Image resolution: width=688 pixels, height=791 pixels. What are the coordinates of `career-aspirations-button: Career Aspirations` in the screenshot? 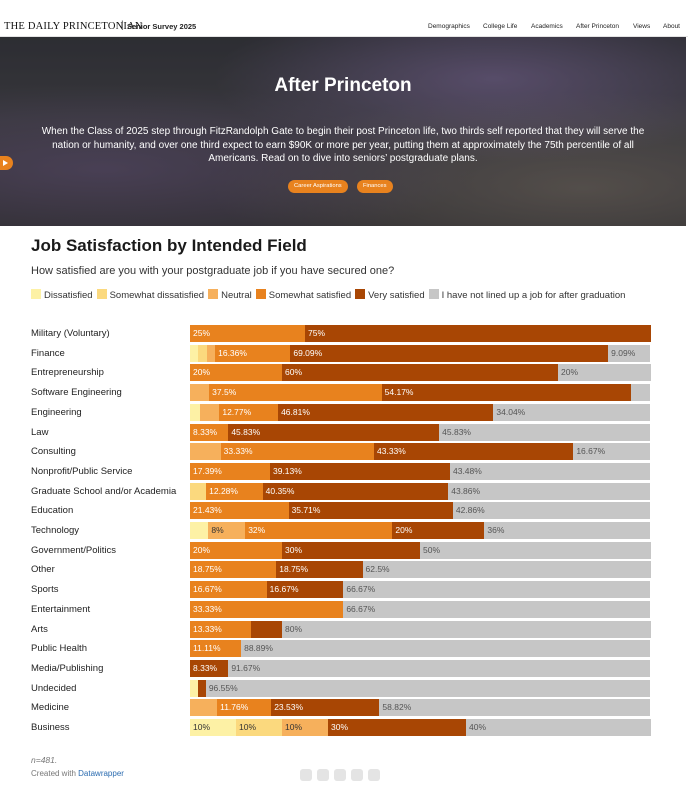 It's located at (318, 186).